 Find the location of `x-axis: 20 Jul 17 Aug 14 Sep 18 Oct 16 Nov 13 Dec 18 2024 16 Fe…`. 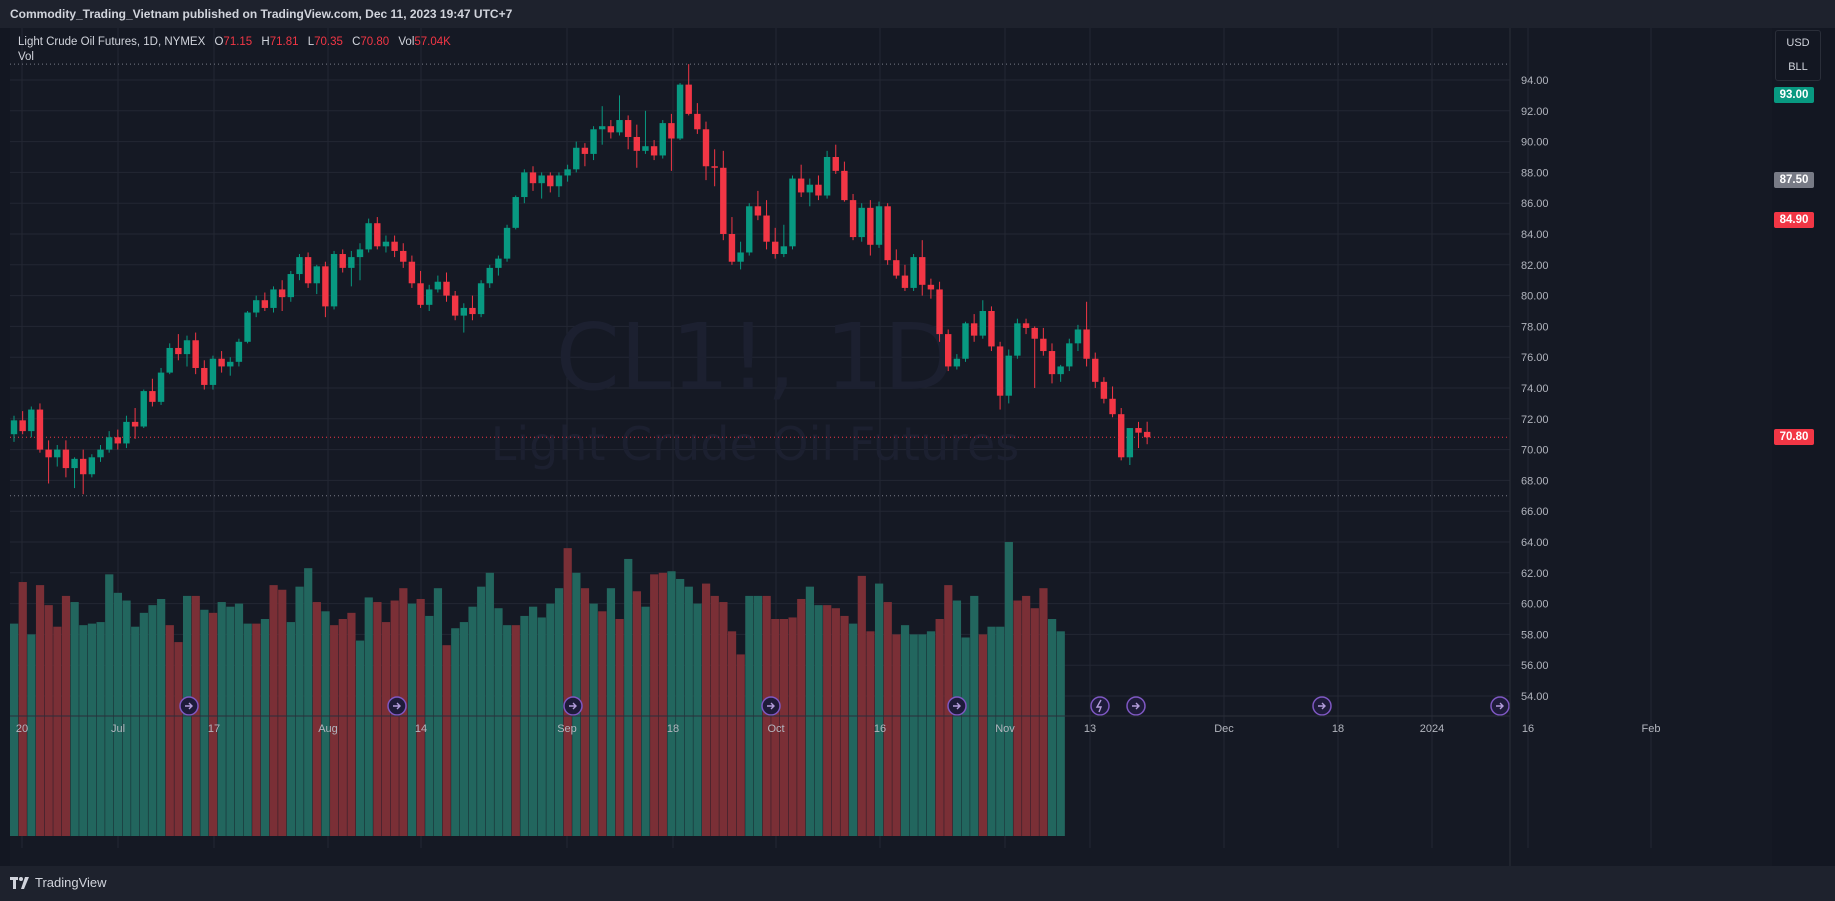

x-axis: 20 Jul 17 Aug 14 Sep 18 Oct 16 Nov 13 Dec 18 2024 16 Fe… is located at coordinates (835, 725).